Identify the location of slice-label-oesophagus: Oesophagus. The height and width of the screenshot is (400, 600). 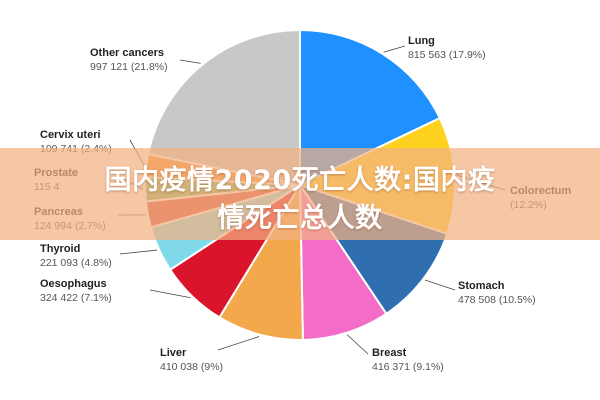
(73, 284).